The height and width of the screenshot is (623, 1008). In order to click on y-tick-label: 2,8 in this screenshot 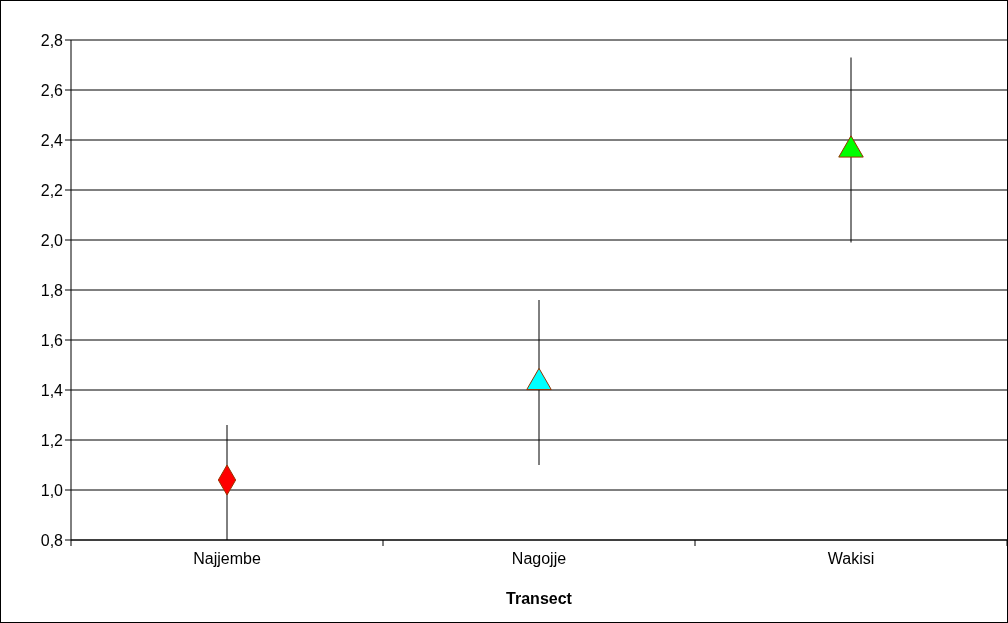, I will do `click(52, 40)`.